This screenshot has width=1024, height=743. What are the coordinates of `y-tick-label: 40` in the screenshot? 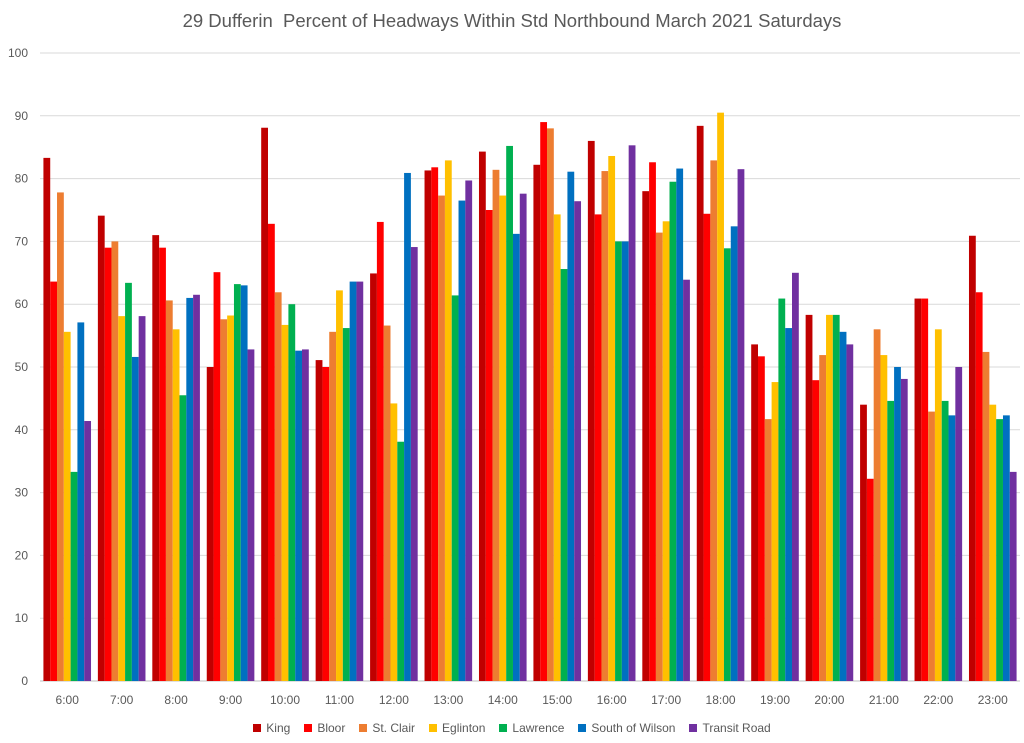 It's located at (22, 430).